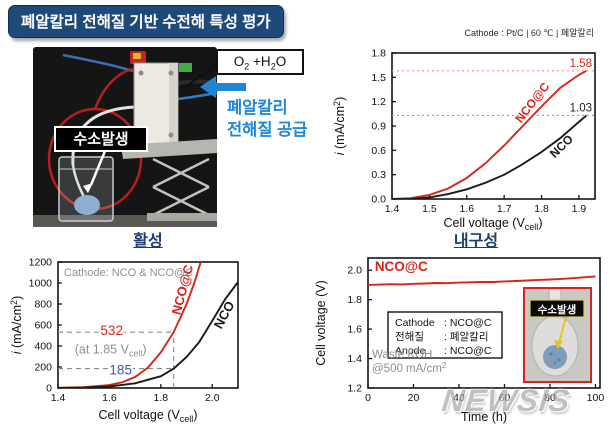 This screenshot has height=428, width=611. I want to click on x-tick-label: 20, so click(414, 398).